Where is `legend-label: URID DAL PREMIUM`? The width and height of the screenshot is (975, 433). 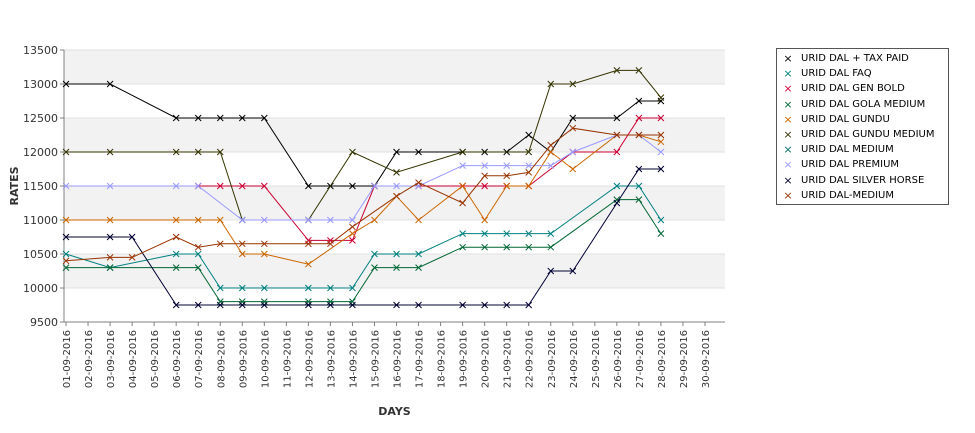 legend-label: URID DAL PREMIUM is located at coordinates (850, 165).